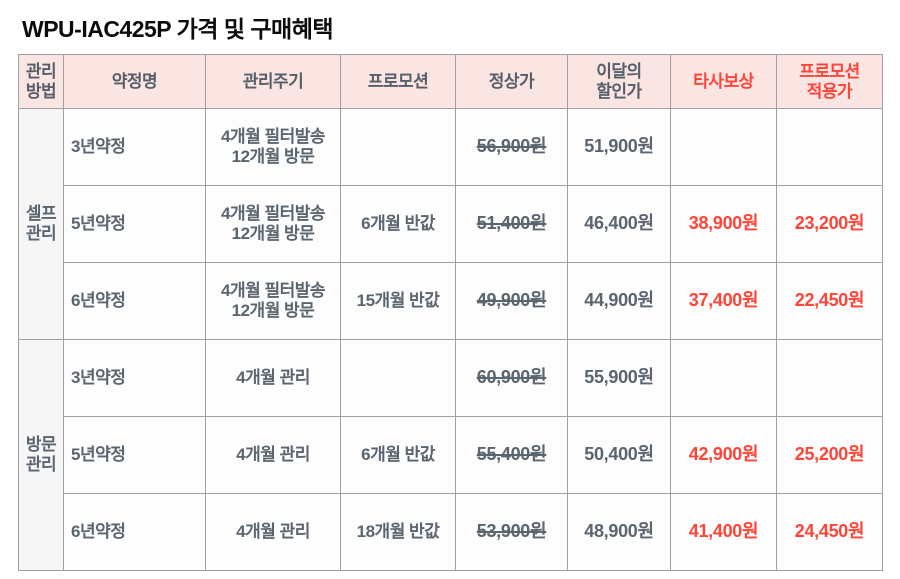 This screenshot has width=900, height=579. Describe the element at coordinates (511, 147) in the screenshot. I see `regular-price-cell: 56,900원` at that location.